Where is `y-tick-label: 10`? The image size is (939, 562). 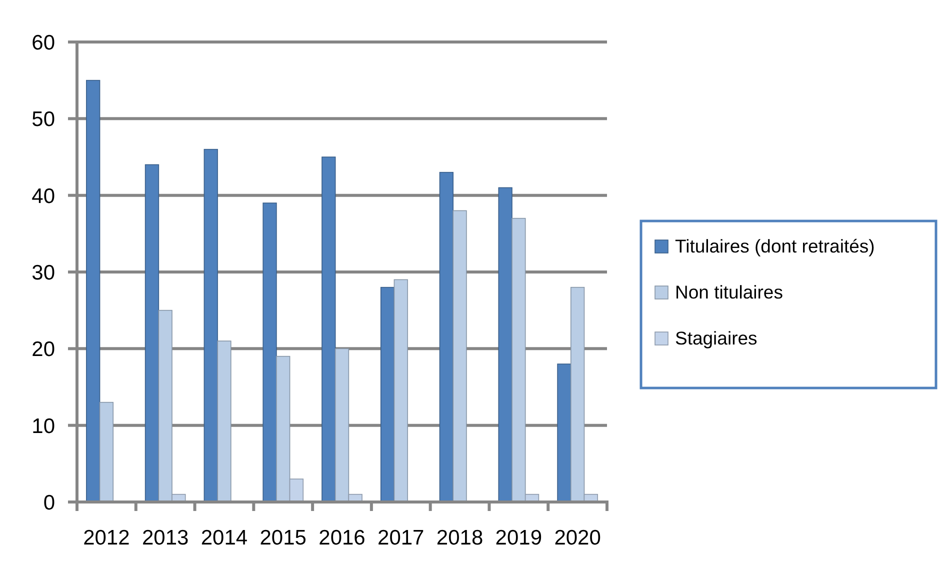 y-tick-label: 10 is located at coordinates (43, 426).